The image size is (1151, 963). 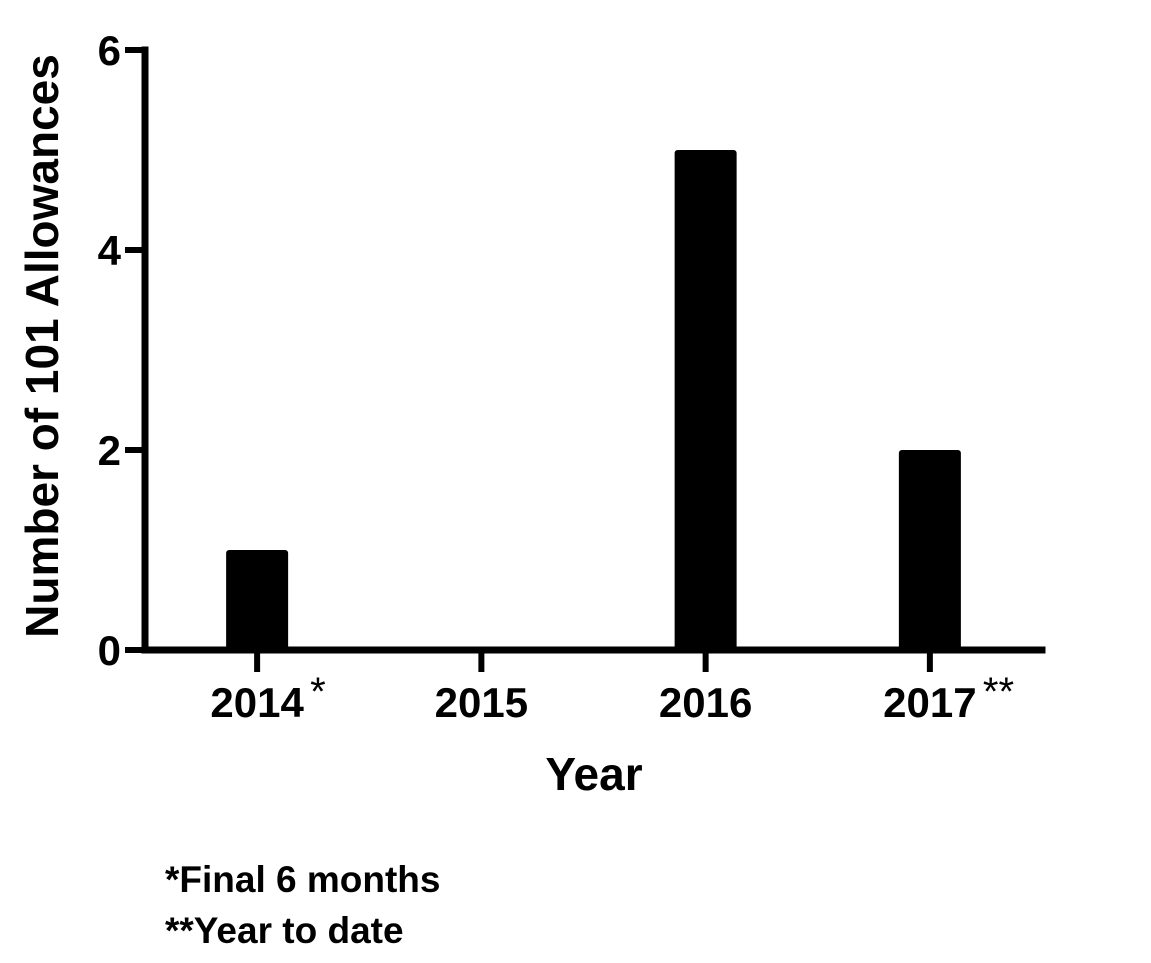 What do you see at coordinates (284, 930) in the screenshot?
I see `footnote-year-to-date: **Year to date` at bounding box center [284, 930].